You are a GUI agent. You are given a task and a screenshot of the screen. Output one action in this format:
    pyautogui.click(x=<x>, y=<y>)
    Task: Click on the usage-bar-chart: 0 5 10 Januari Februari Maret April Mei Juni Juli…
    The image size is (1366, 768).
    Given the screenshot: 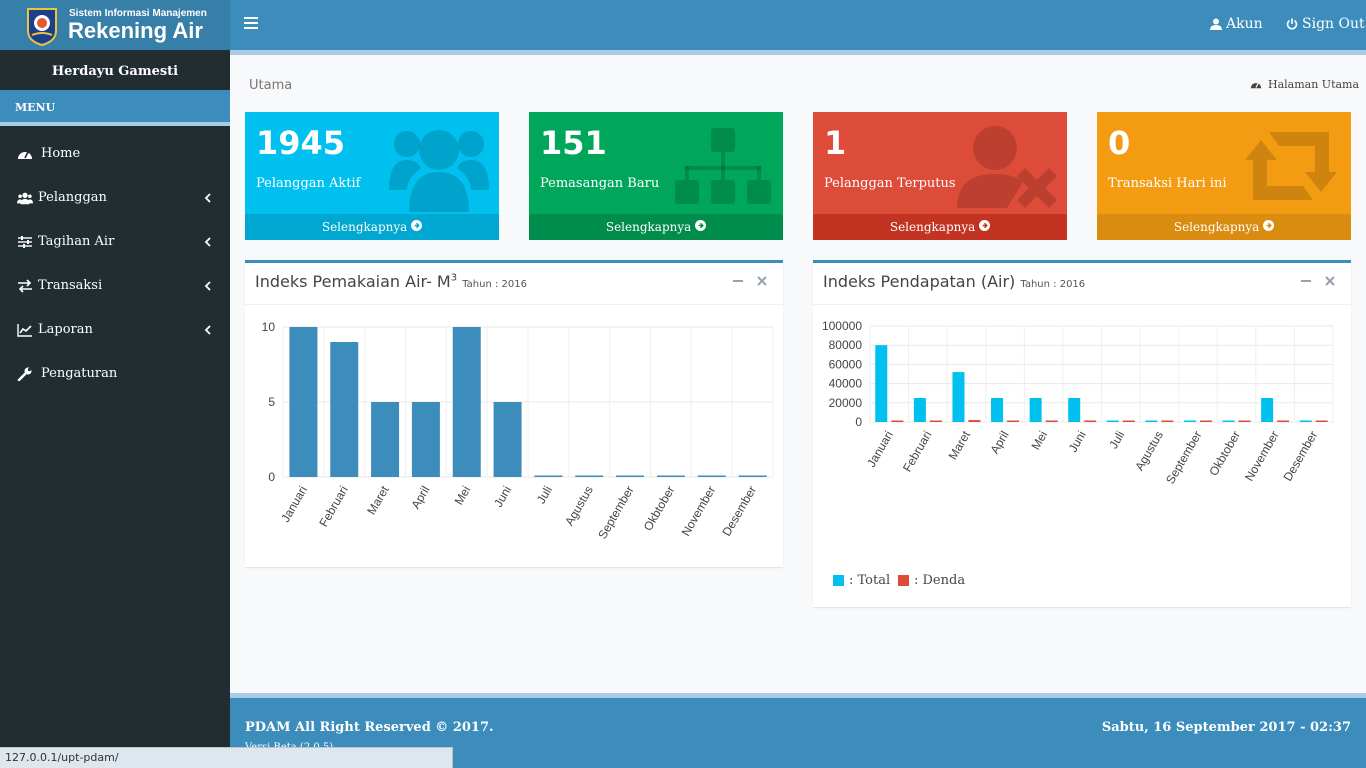 What is the action you would take?
    pyautogui.click(x=518, y=431)
    